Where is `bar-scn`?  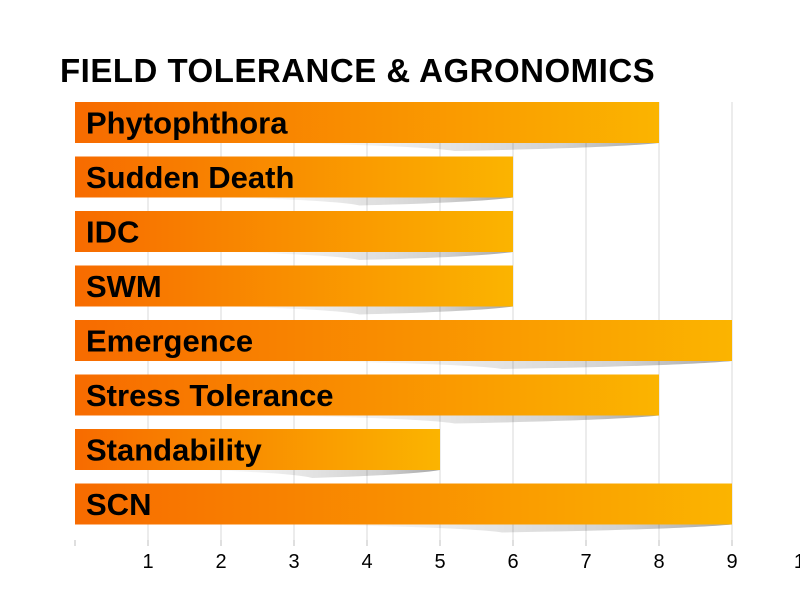 bar-scn is located at coordinates (403, 504).